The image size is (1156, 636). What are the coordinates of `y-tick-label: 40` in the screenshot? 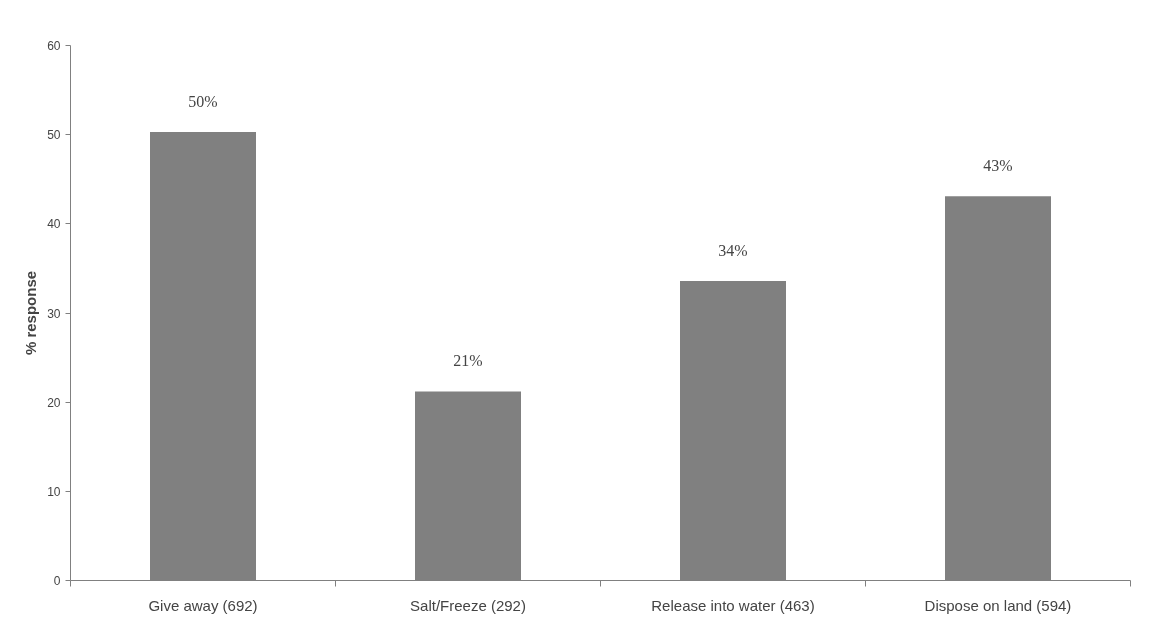 It's located at (54, 224).